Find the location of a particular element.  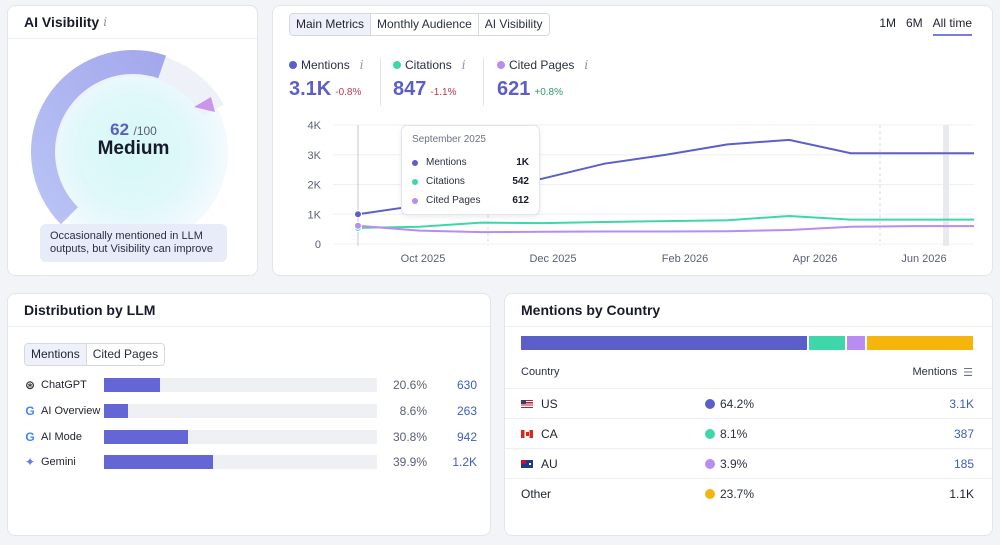

country-row-us: US 64.2% 3.1K is located at coordinates (748, 403).